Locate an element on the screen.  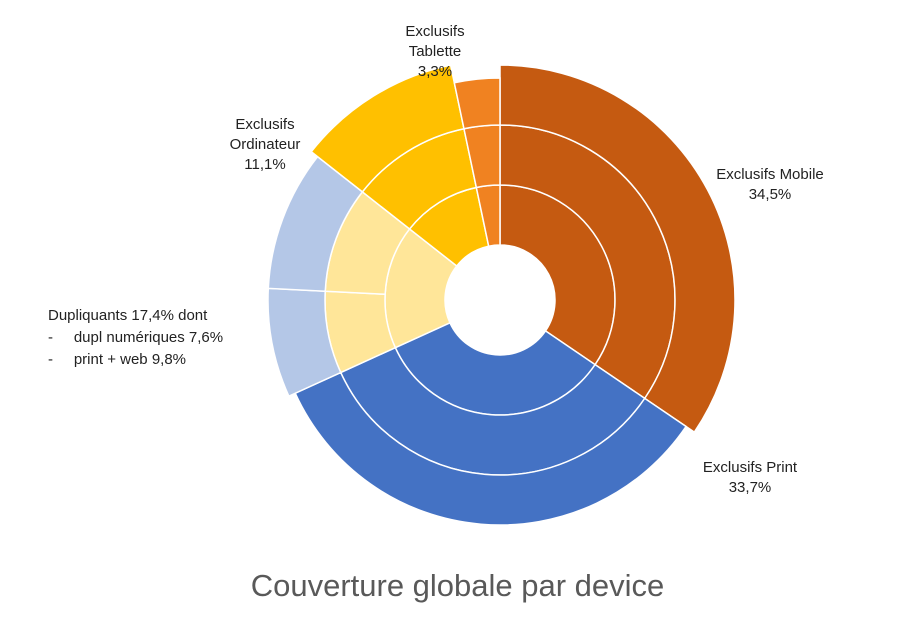
segment-name: Dupliquants is located at coordinates (88, 315).